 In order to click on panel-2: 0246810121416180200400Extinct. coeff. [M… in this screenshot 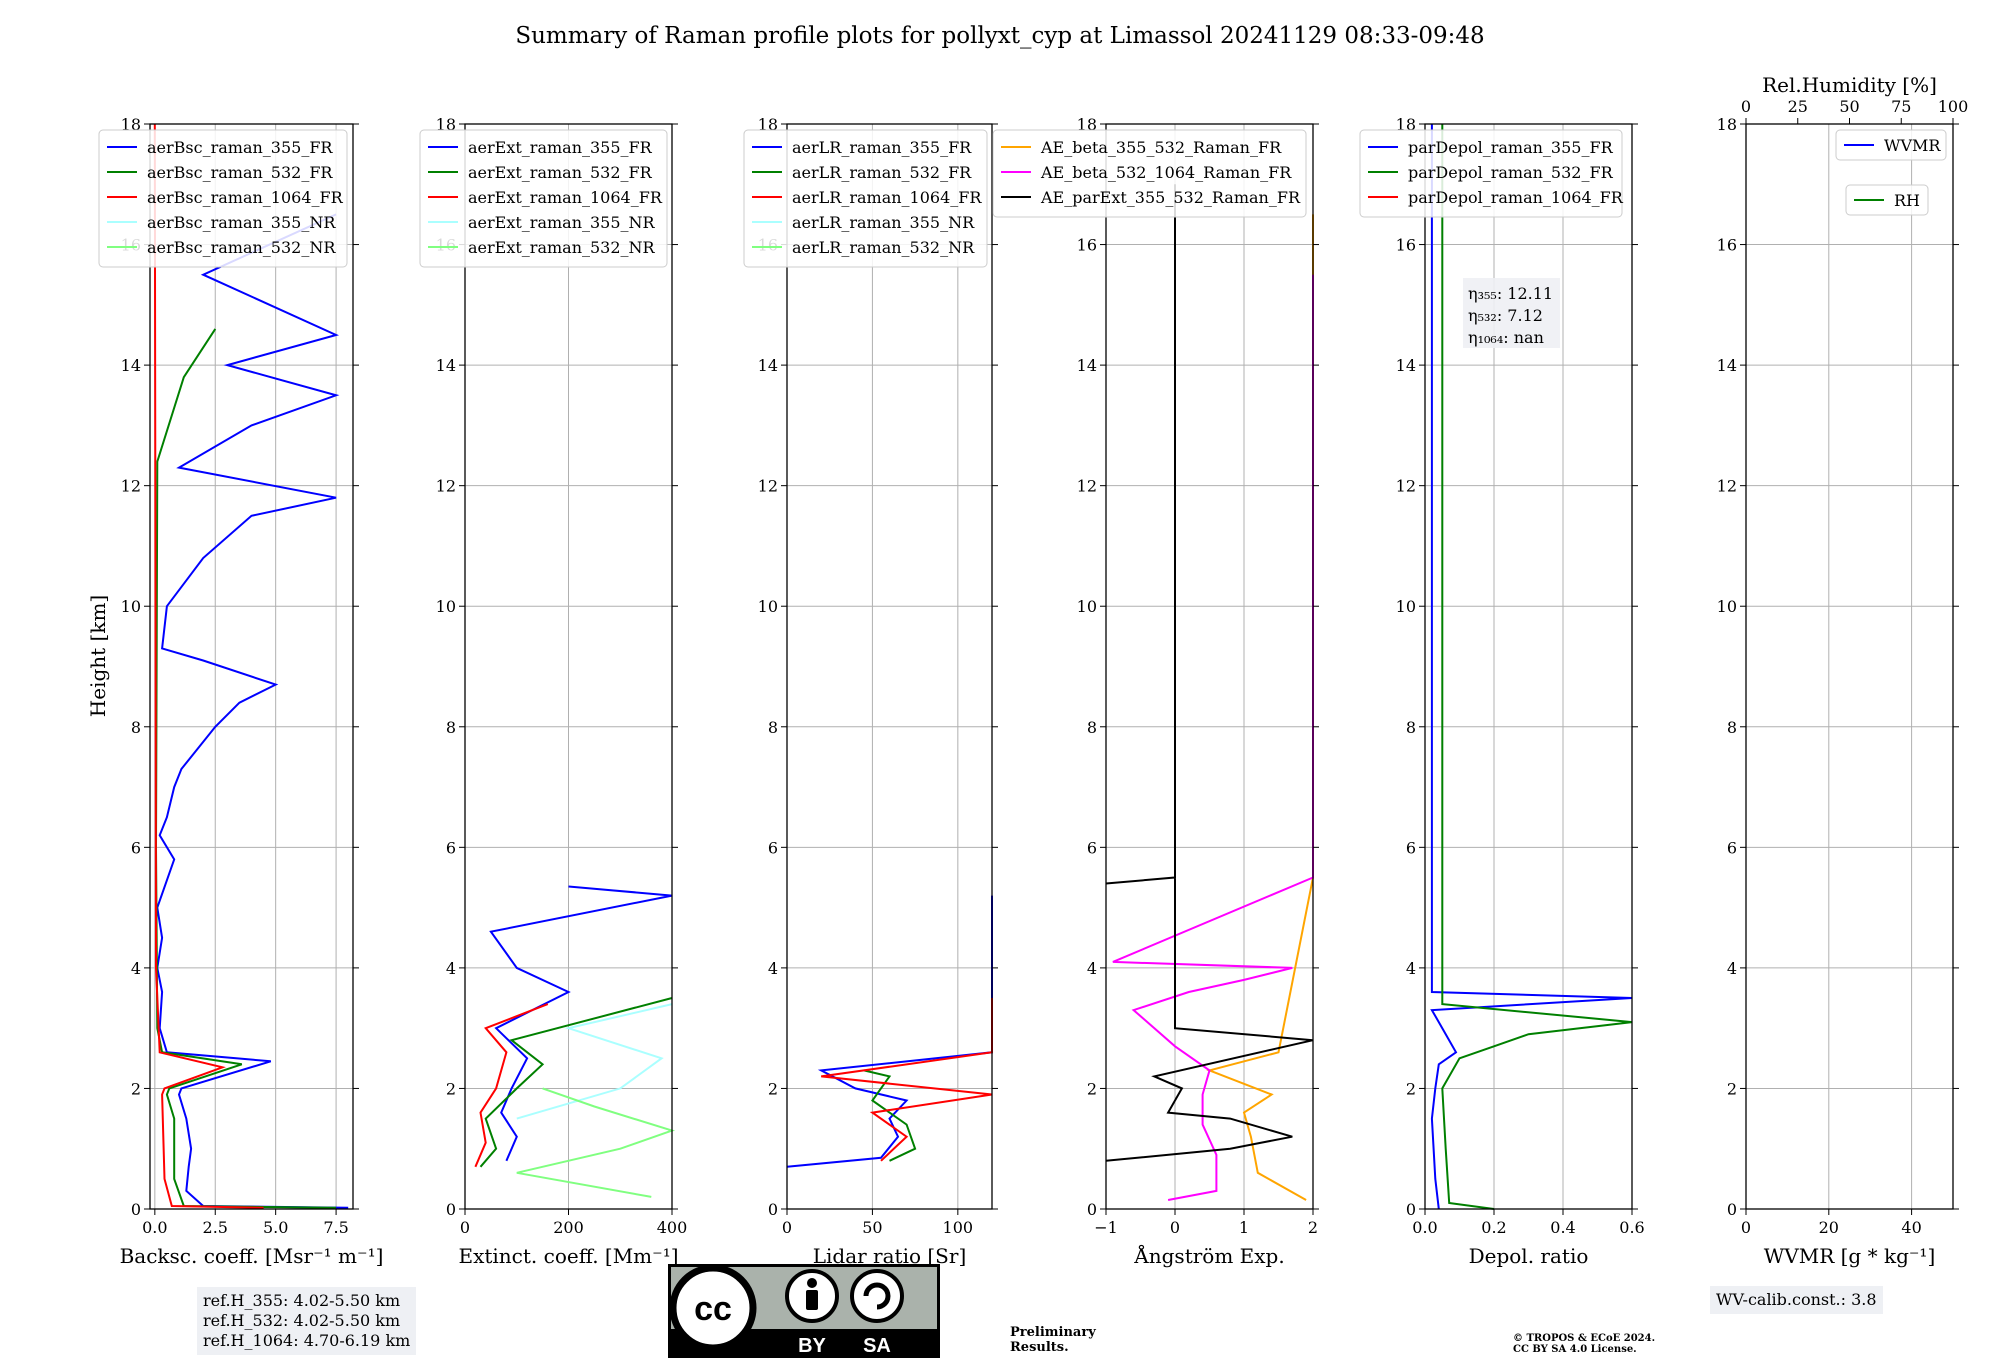, I will do `click(553, 691)`.